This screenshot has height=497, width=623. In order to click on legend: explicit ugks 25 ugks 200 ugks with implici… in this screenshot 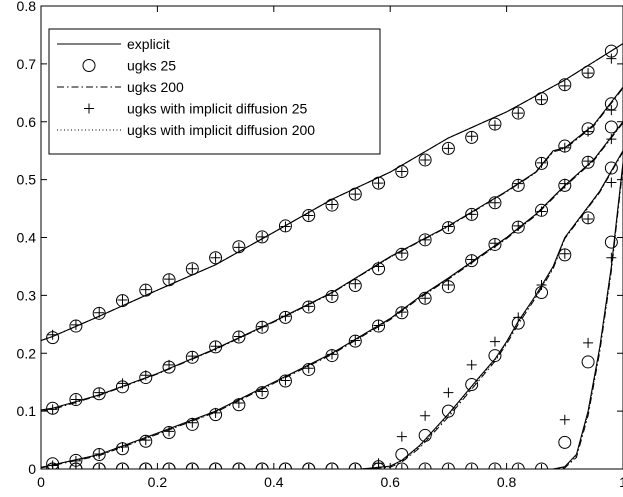, I will do `click(214, 91)`.